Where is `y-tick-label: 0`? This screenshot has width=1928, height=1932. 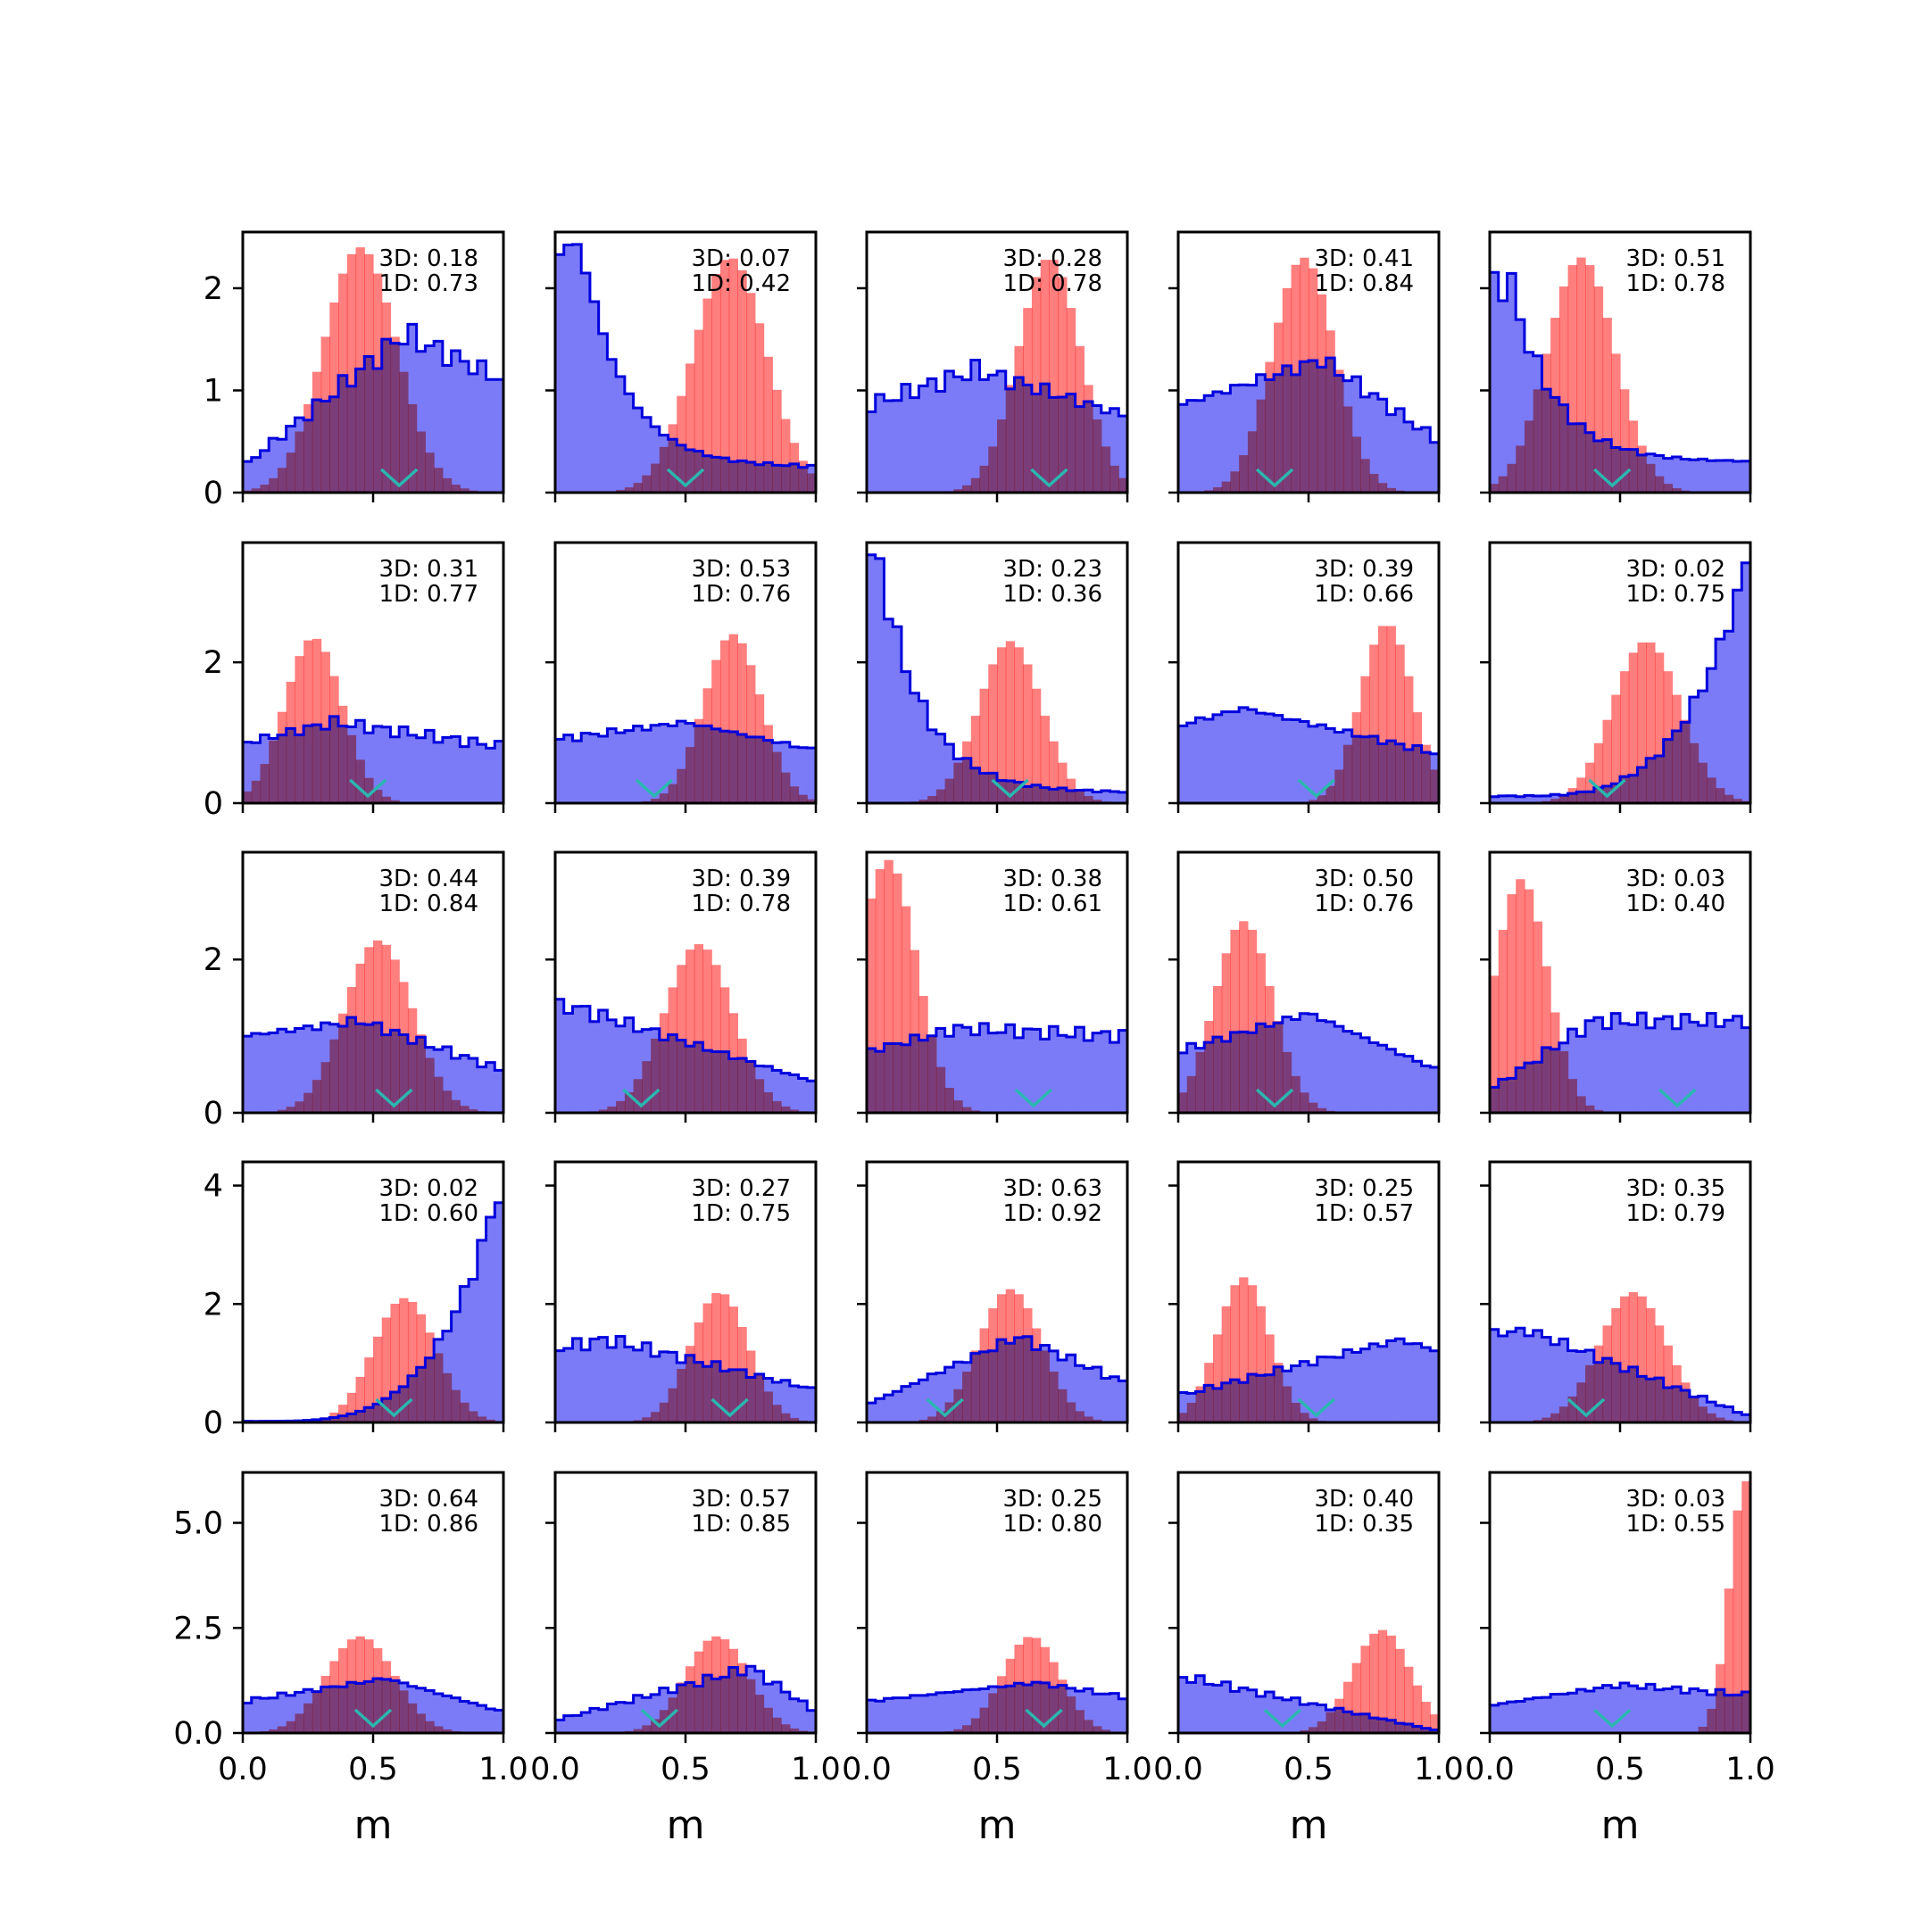 y-tick-label: 0 is located at coordinates (213, 1114).